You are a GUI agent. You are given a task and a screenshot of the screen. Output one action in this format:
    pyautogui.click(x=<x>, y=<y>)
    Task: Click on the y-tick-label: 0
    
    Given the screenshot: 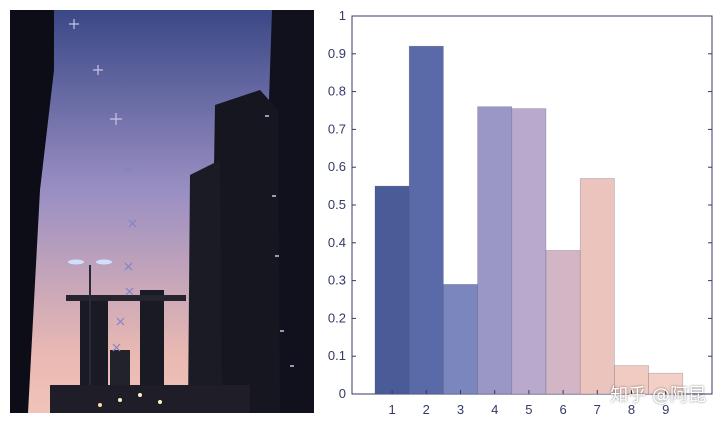 What is the action you would take?
    pyautogui.click(x=342, y=393)
    